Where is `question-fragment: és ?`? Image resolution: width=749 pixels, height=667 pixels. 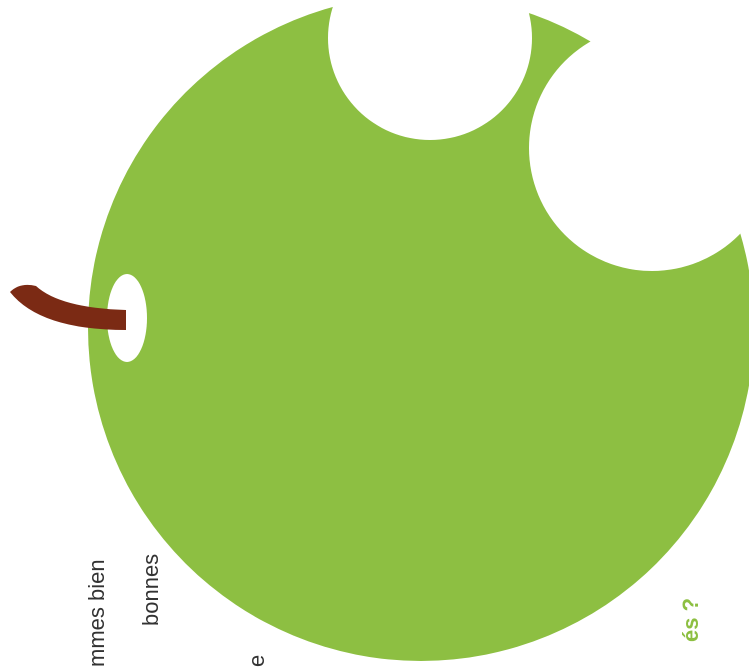 question-fragment: és ? is located at coordinates (690, 620).